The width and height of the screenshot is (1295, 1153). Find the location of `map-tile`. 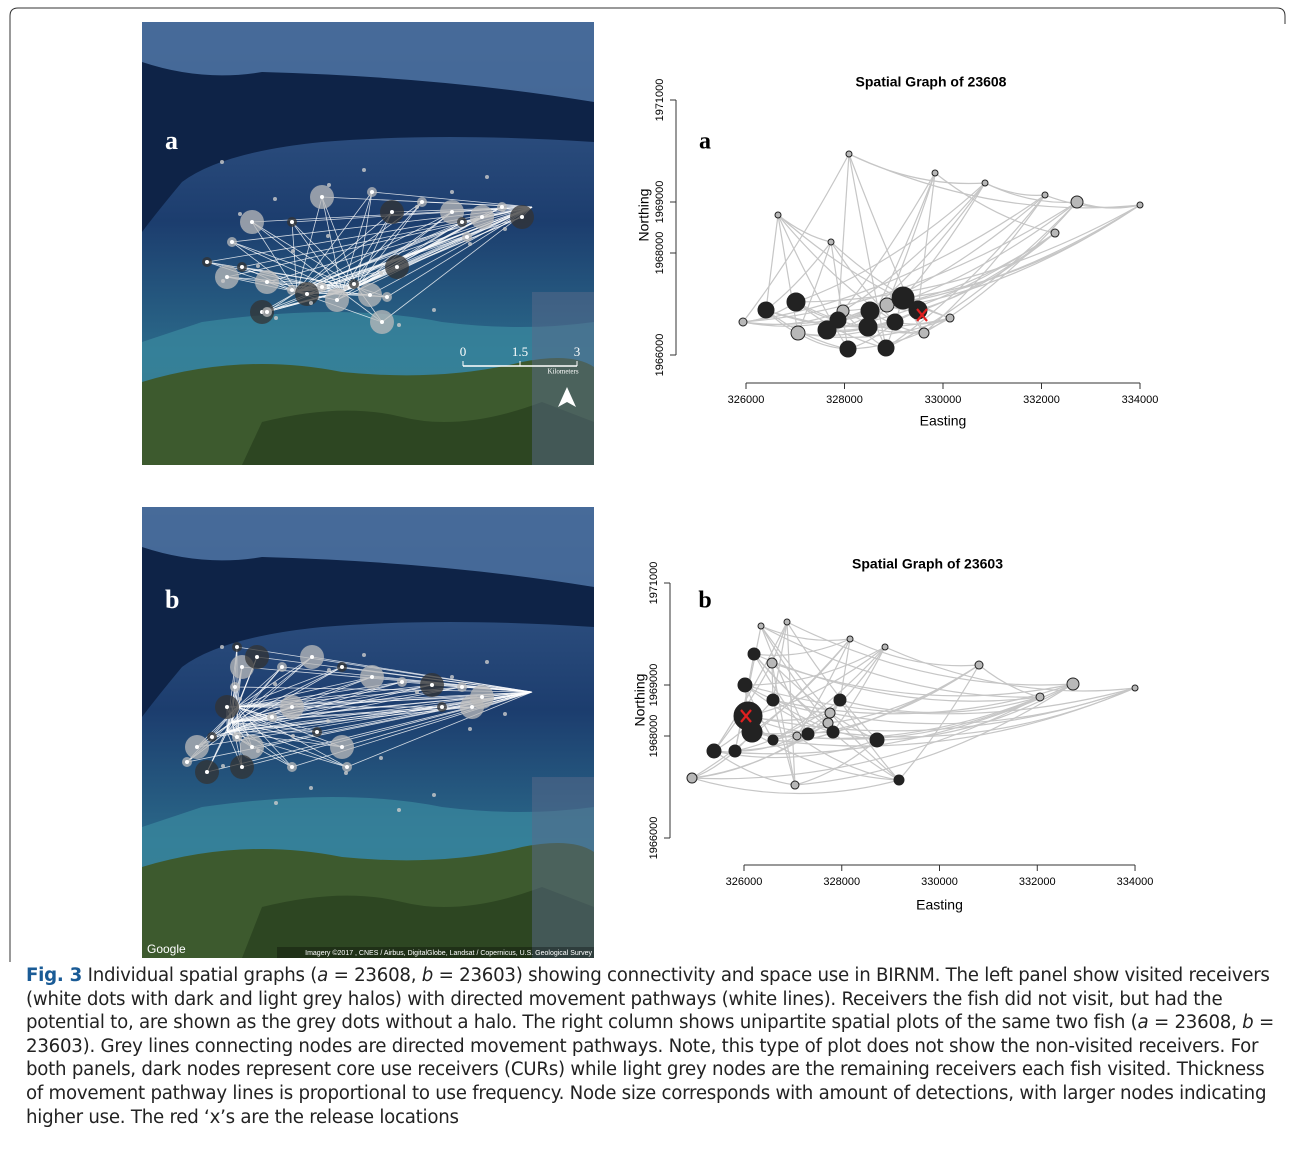

map-tile is located at coordinates (563, 867).